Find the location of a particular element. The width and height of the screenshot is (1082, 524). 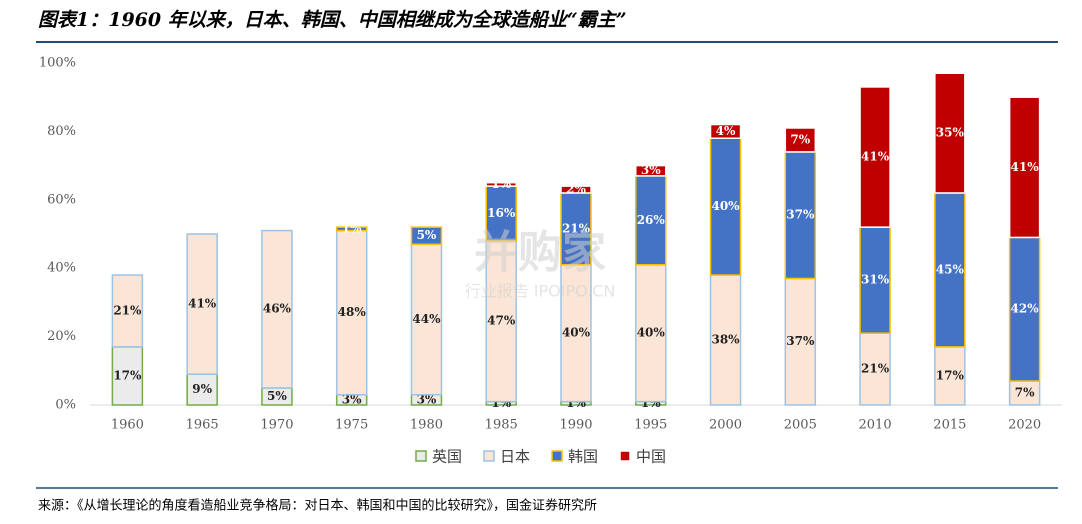

data-label: 16% is located at coordinates (501, 213).